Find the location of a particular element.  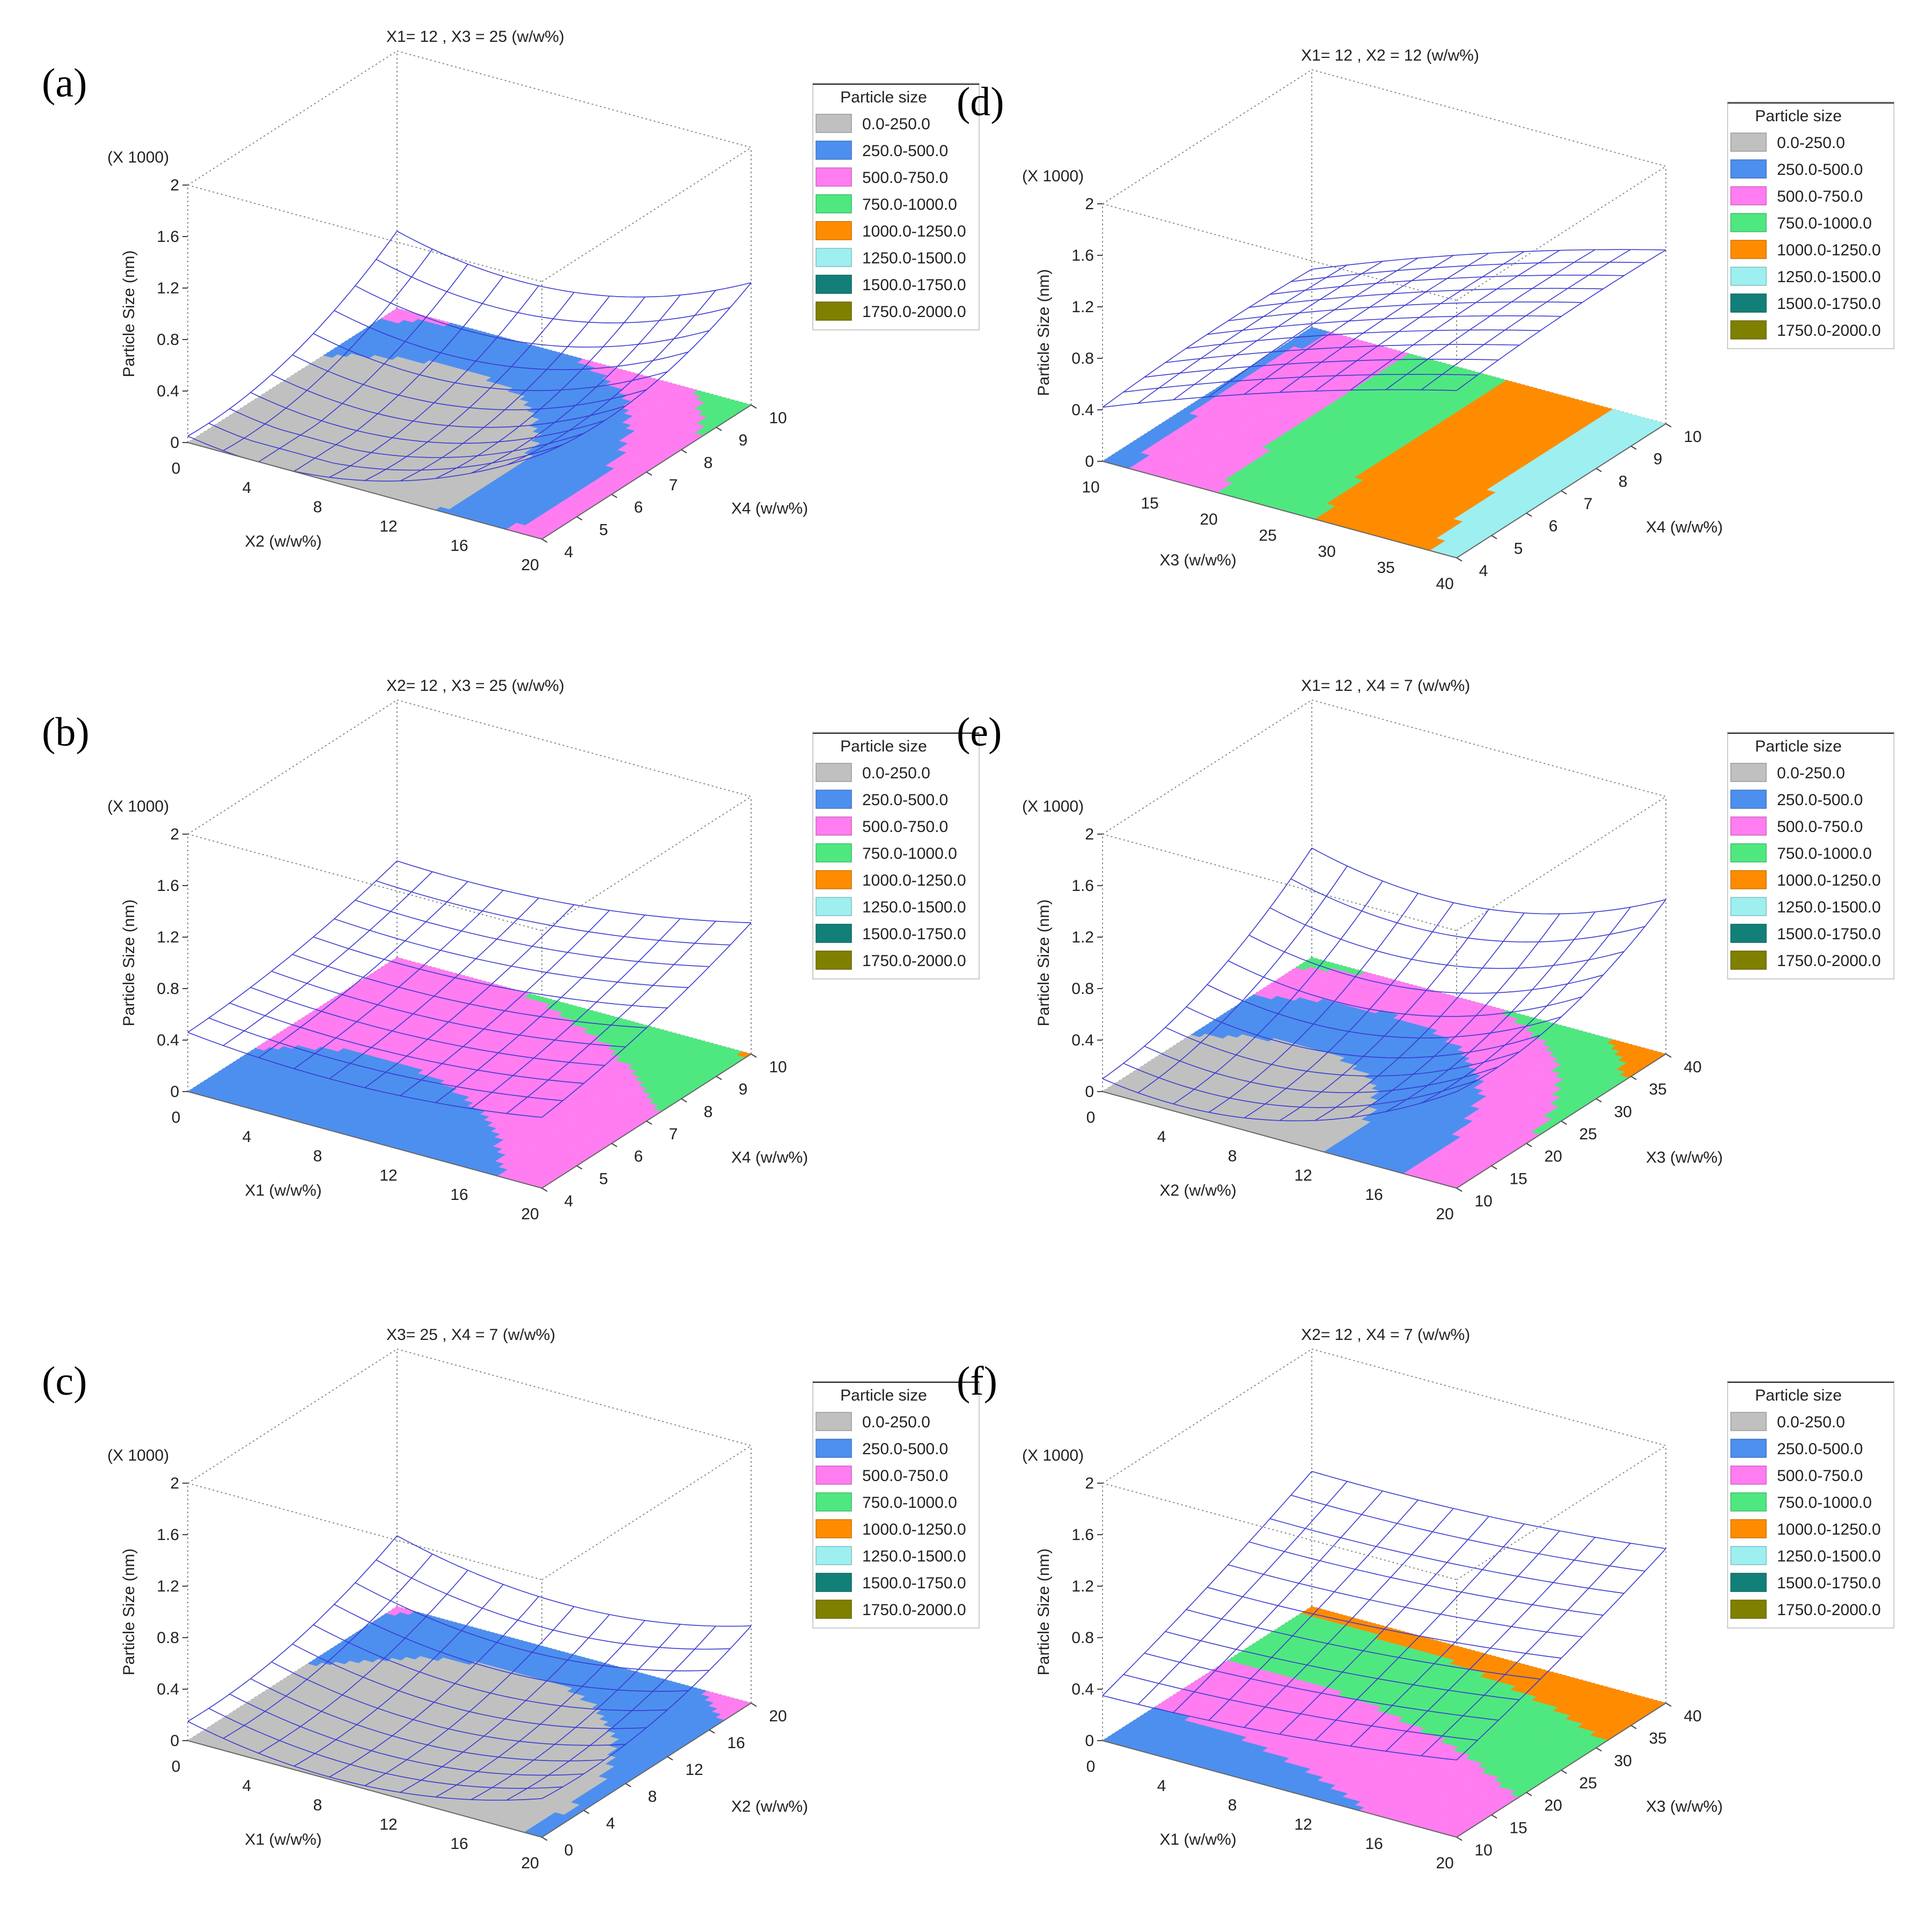

x-tick-label: 8 is located at coordinates (317, 1156).